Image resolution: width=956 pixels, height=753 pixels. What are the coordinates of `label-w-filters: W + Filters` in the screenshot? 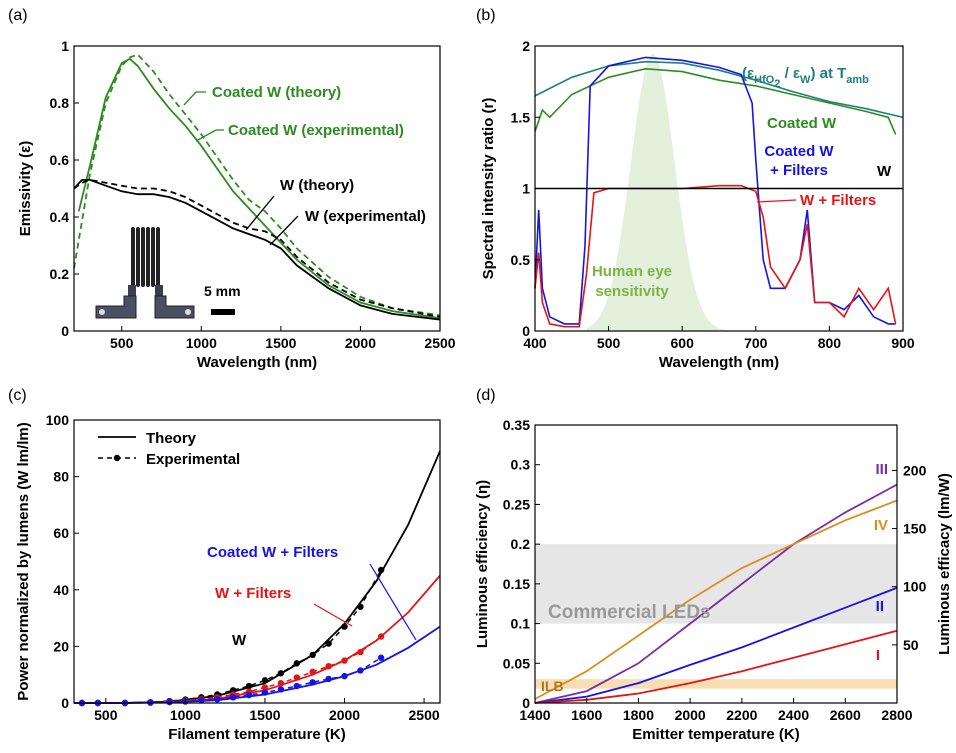 It's located at (253, 593).